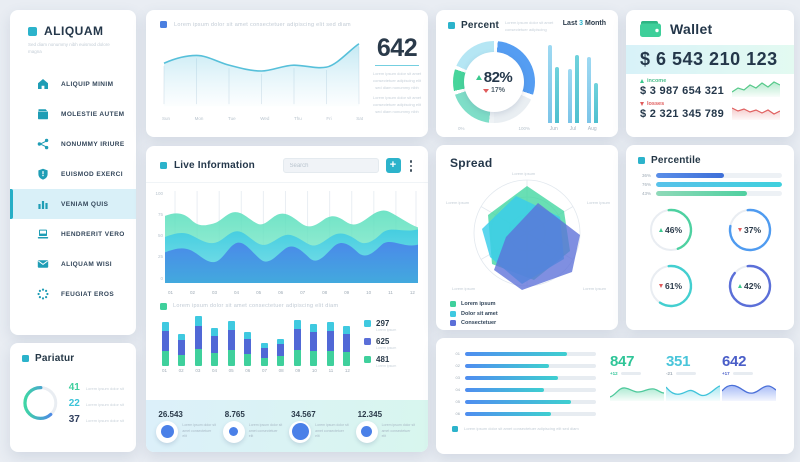  Describe the element at coordinates (524, 377) in the screenshot. I see `overview-bar-row: 03` at that location.